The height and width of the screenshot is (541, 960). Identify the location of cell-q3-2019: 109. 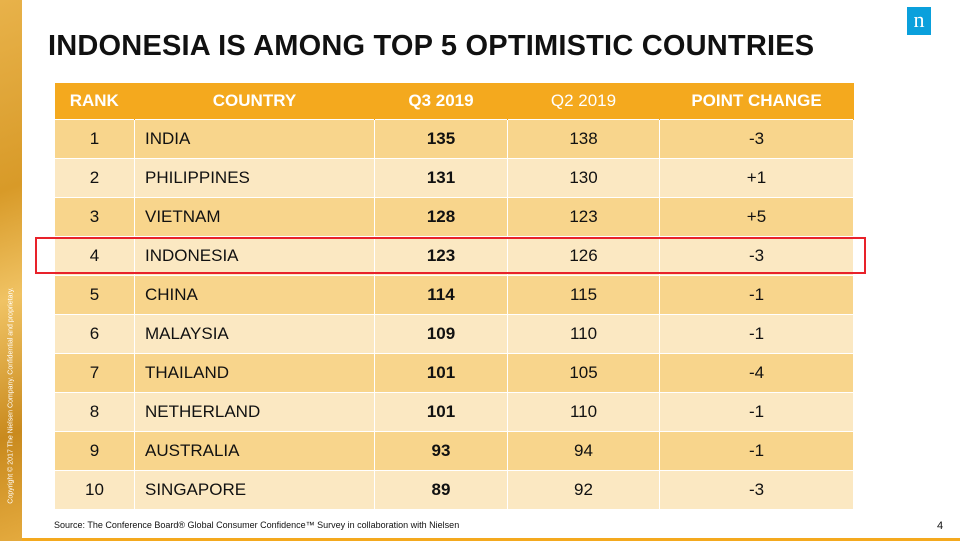
(441, 334).